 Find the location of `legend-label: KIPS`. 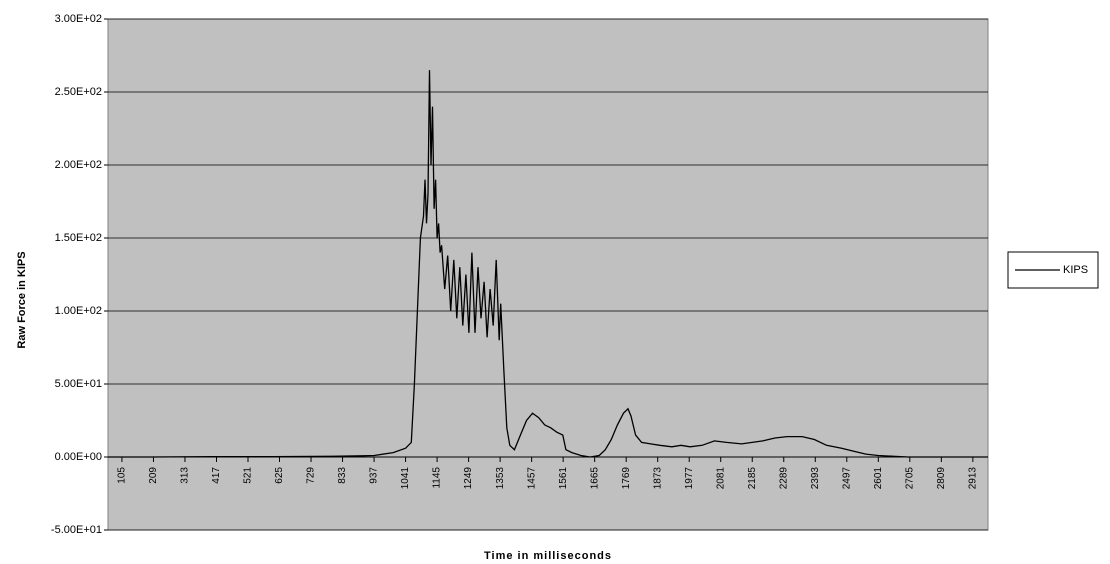

legend-label: KIPS is located at coordinates (1075, 270).